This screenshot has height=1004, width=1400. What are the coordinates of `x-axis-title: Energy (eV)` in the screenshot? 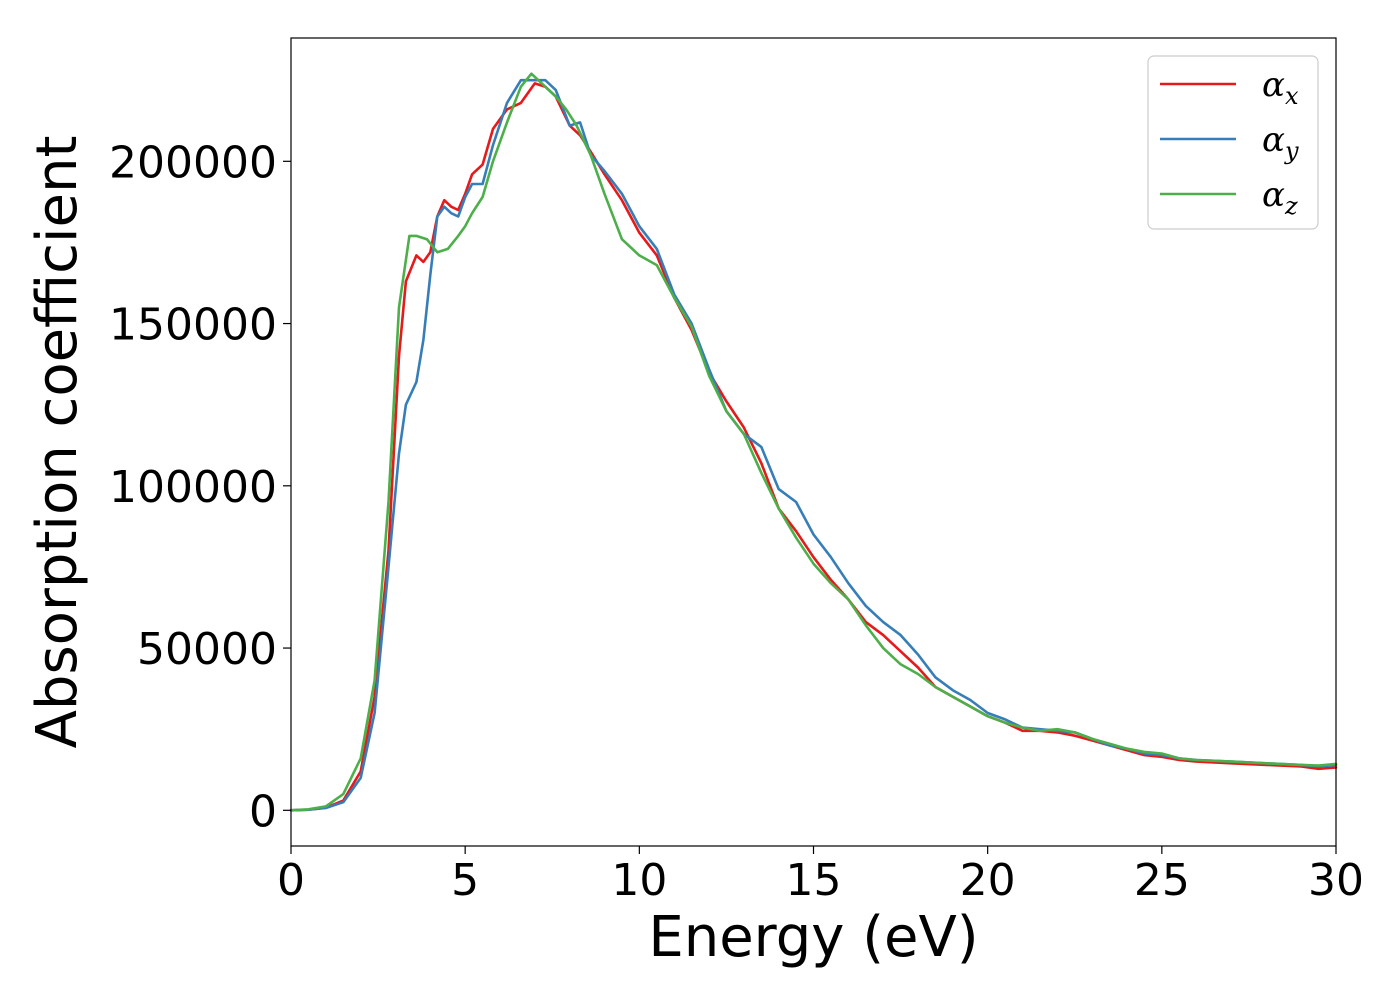 It's located at (813, 937).